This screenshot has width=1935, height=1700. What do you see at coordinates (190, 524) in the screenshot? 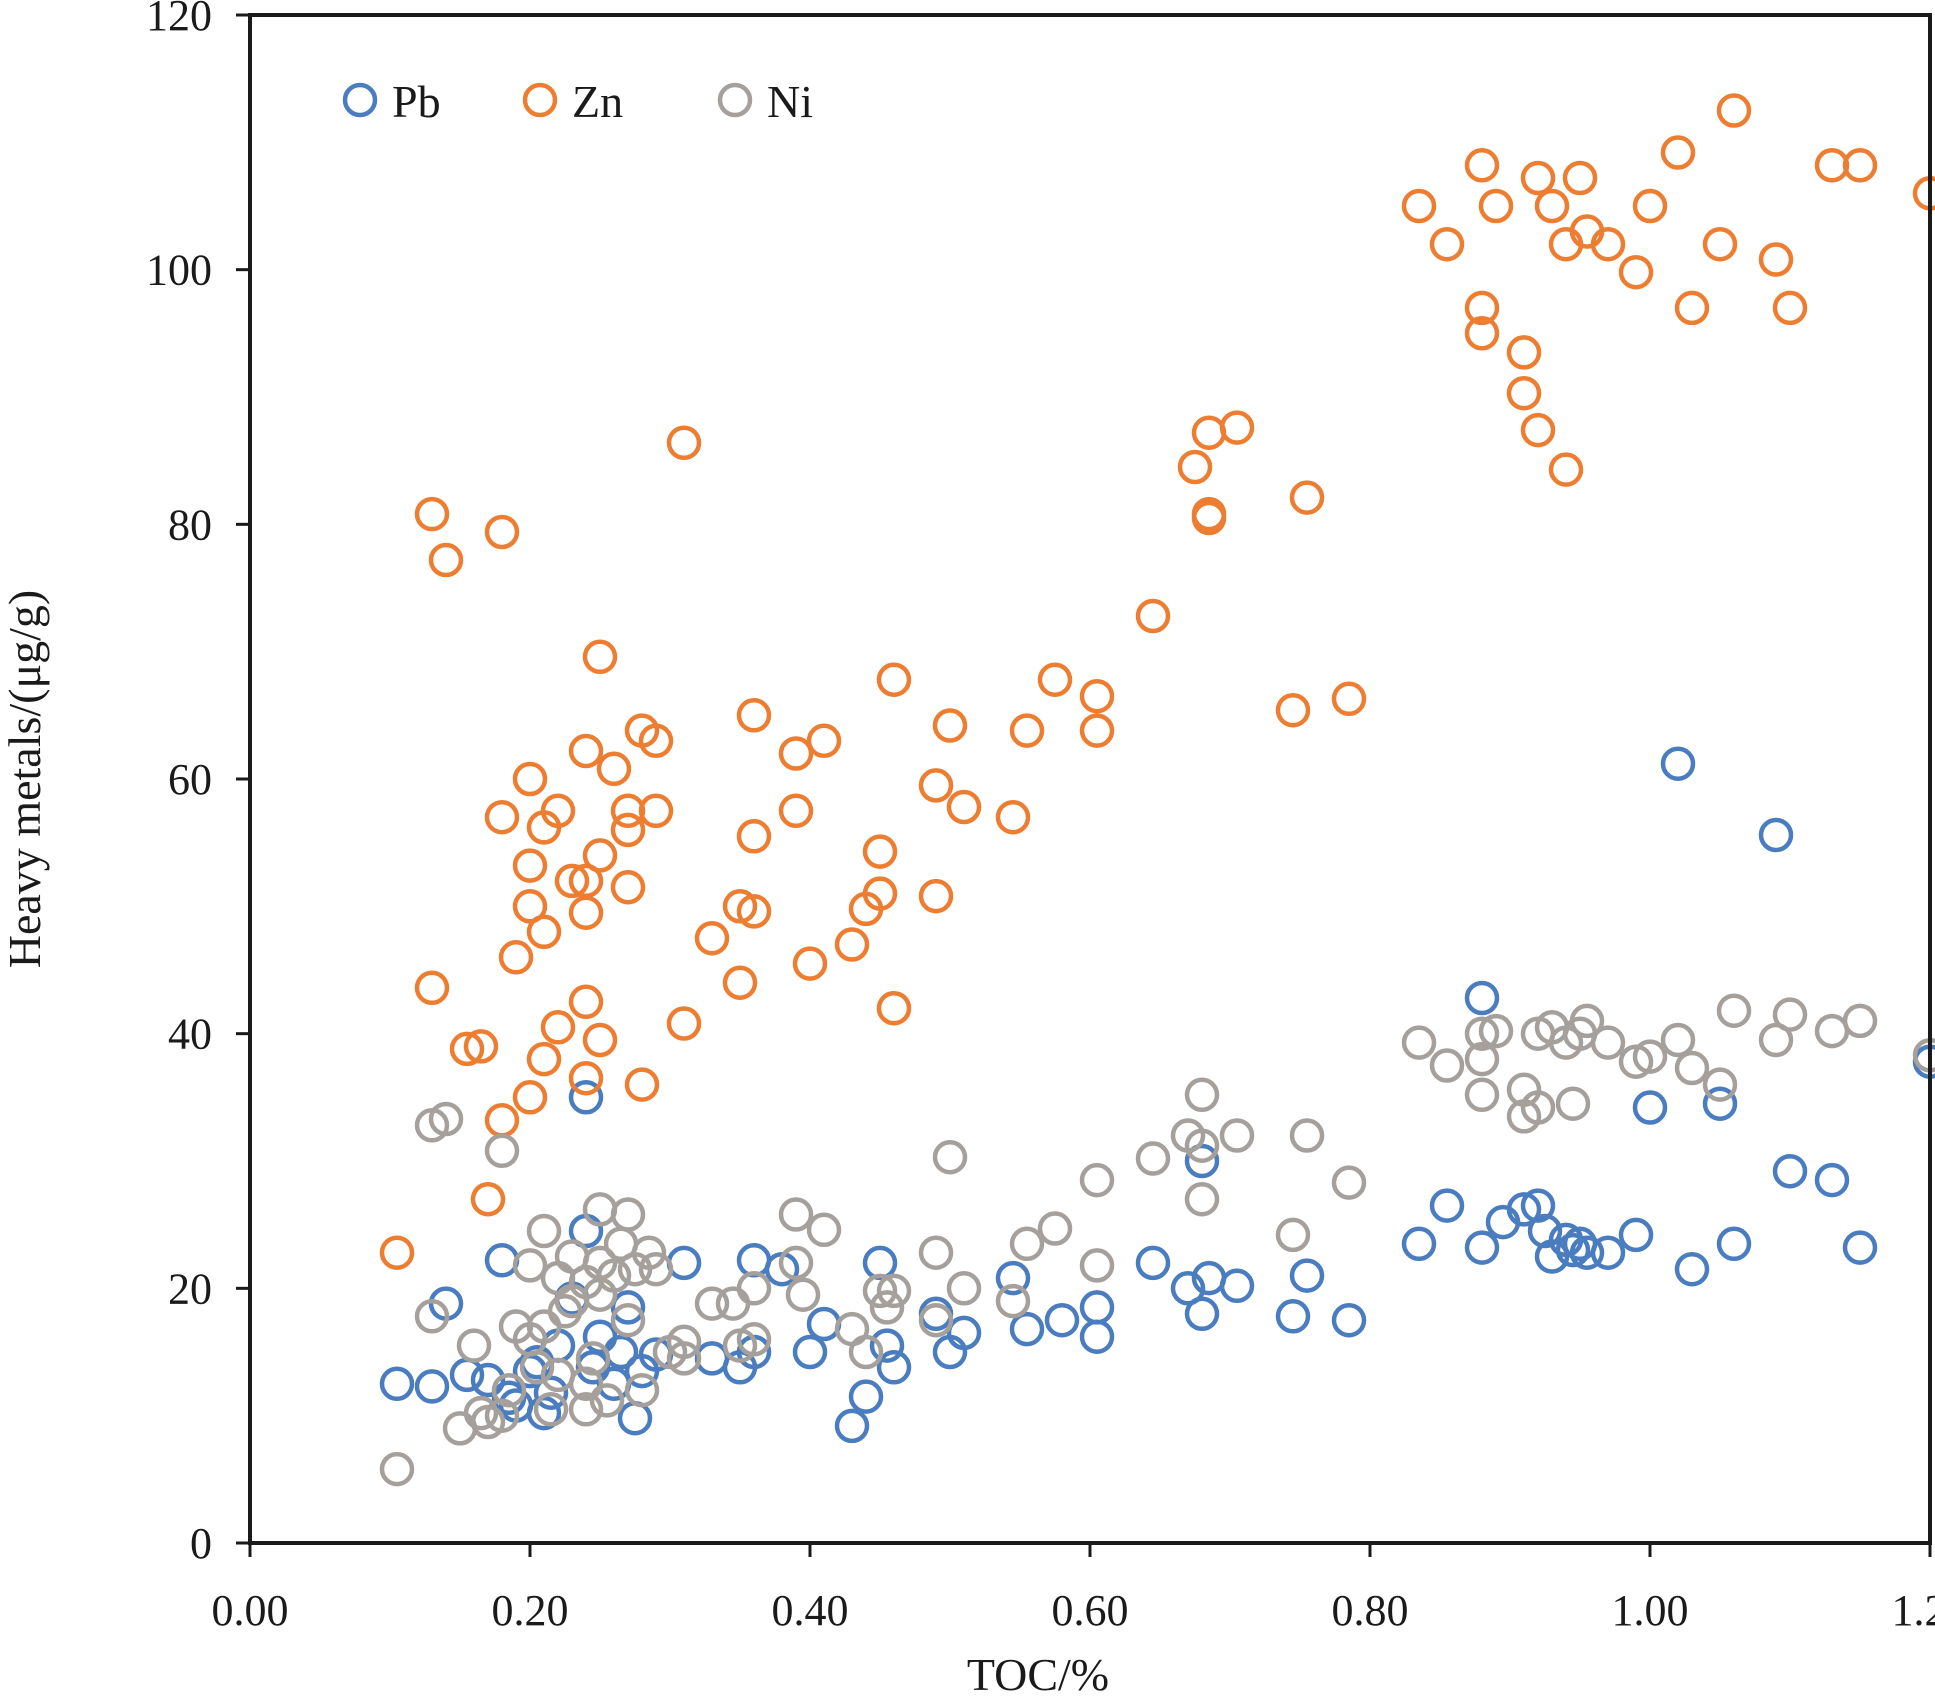
I see `y-tick-label: 80` at bounding box center [190, 524].